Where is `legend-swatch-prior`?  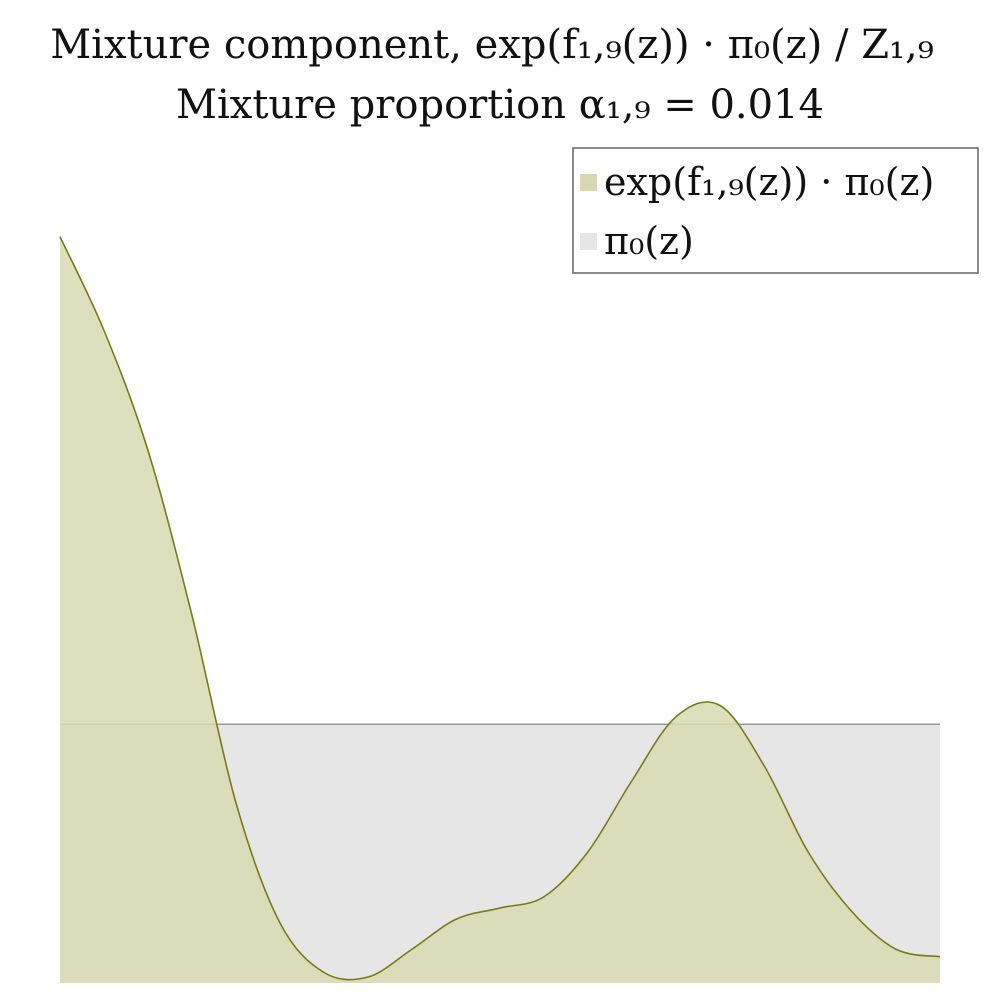
legend-swatch-prior is located at coordinates (588, 241).